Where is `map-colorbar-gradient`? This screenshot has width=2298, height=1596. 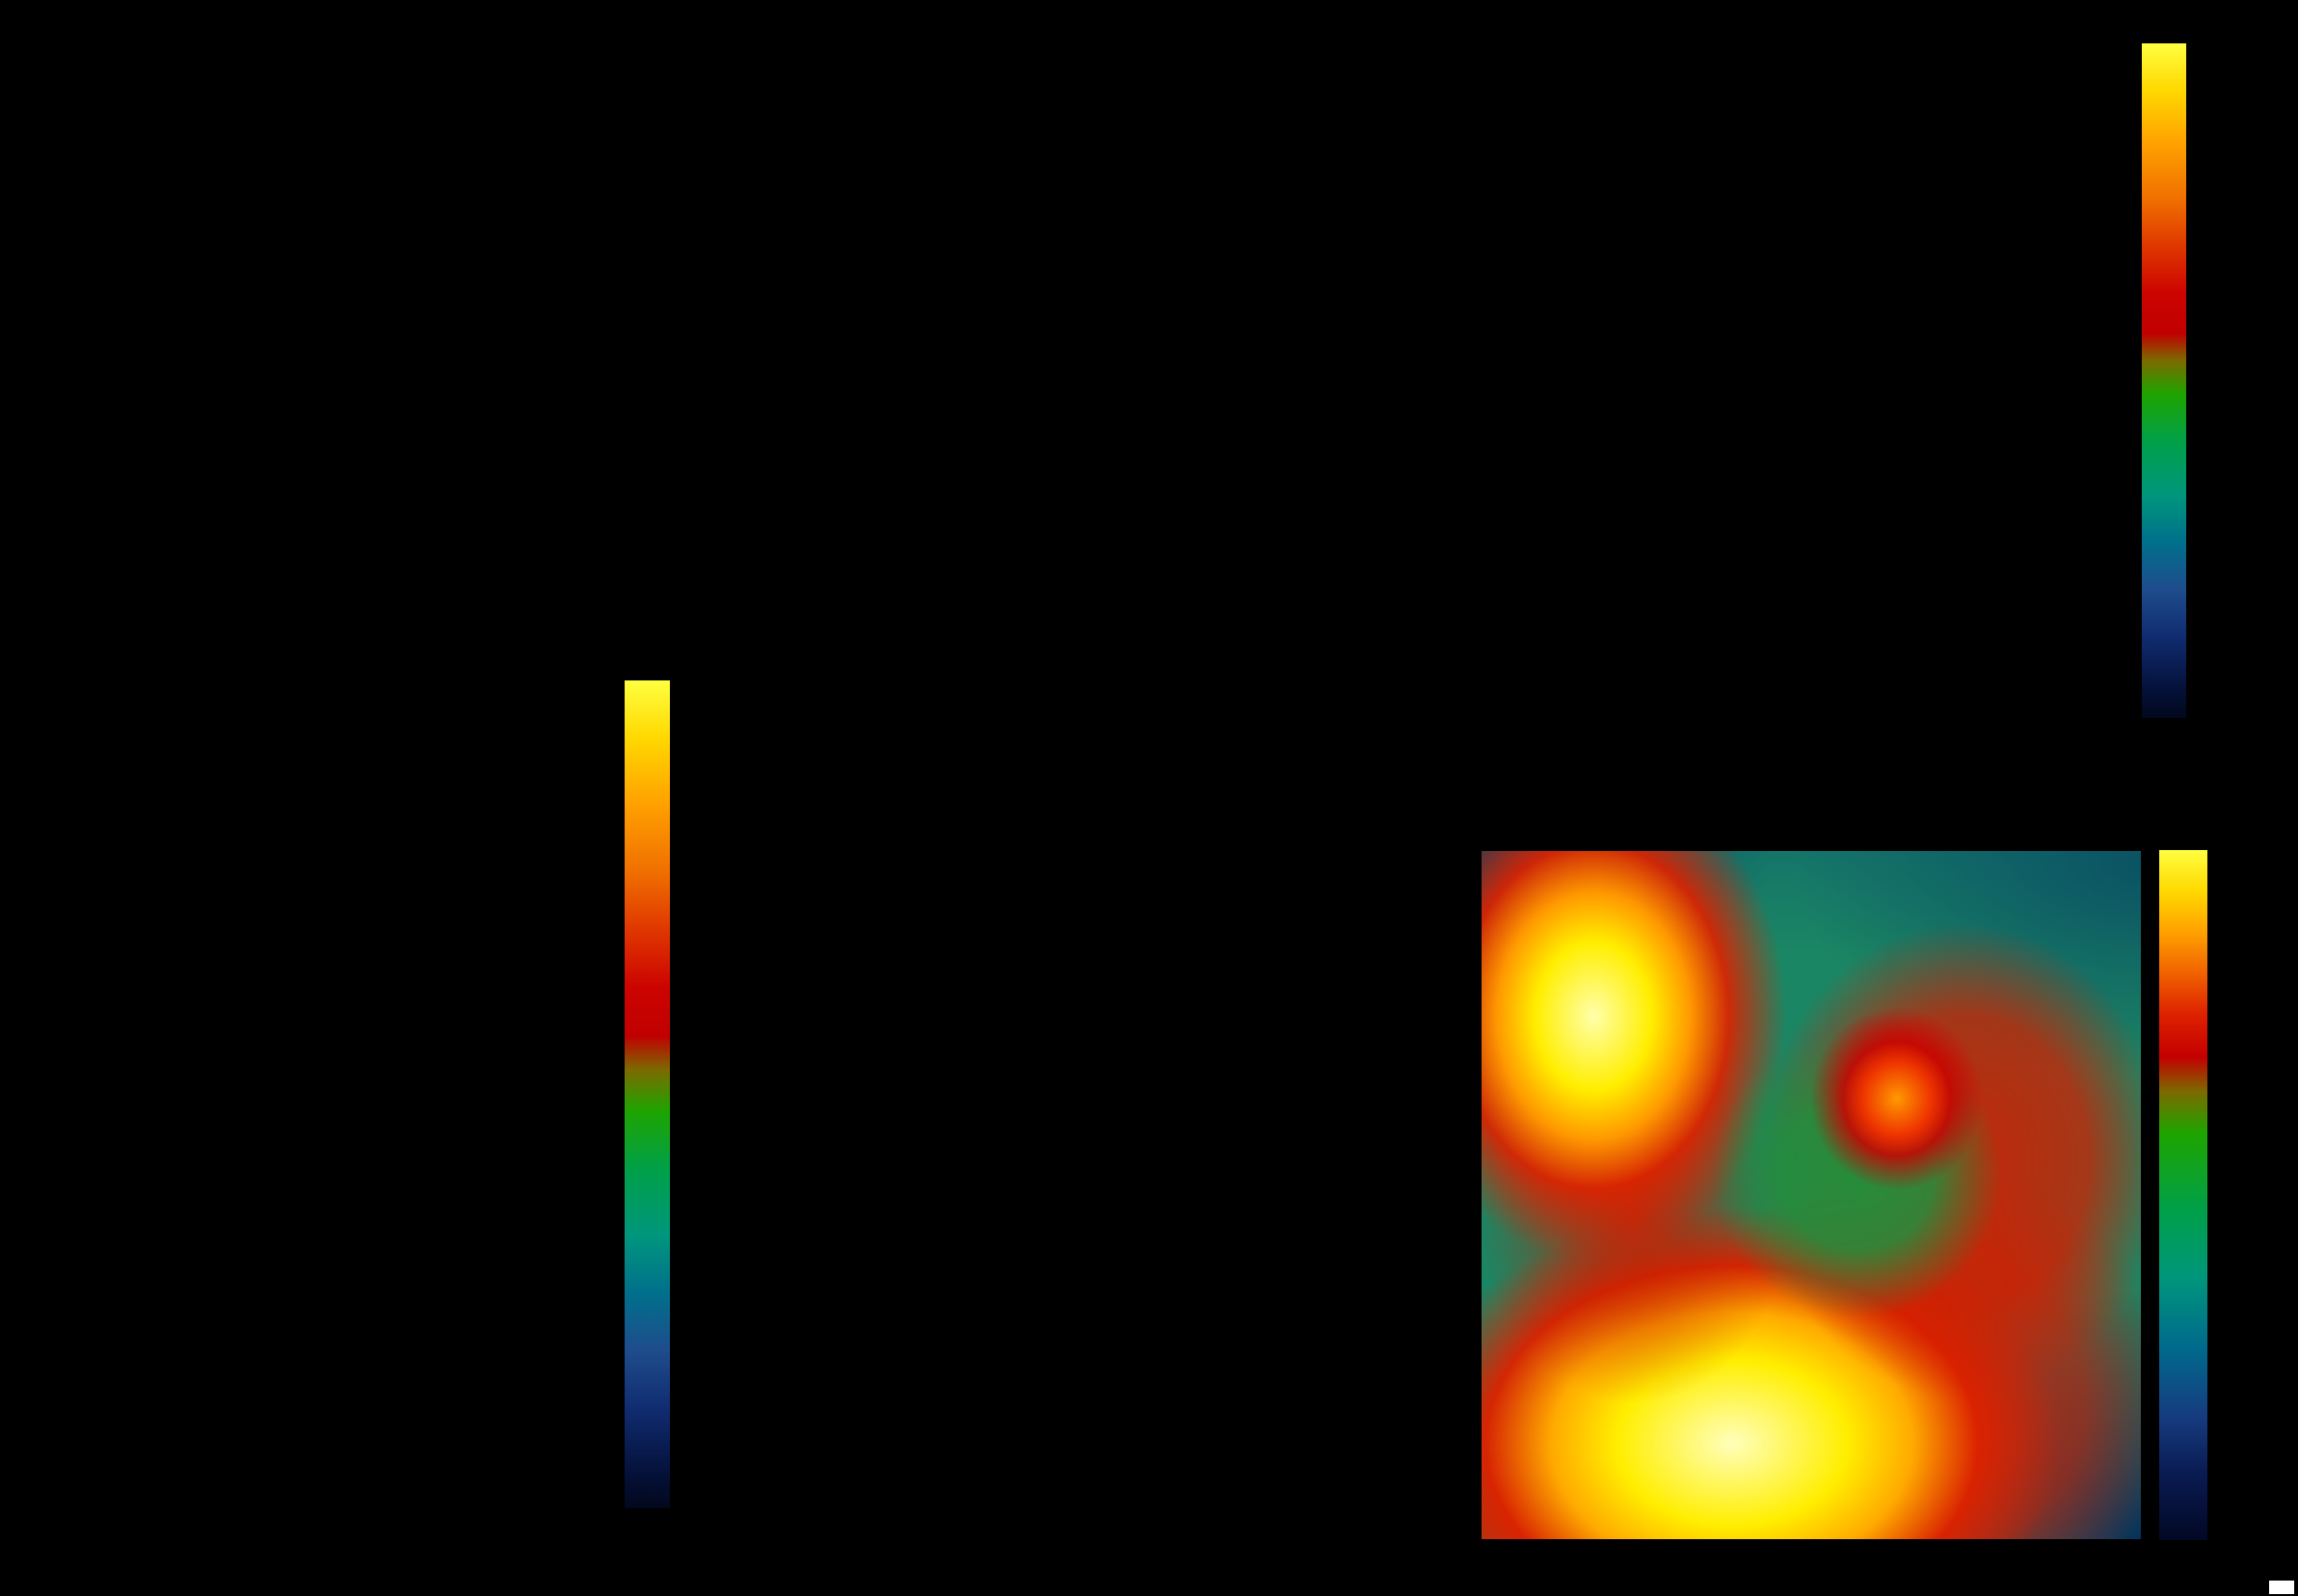
map-colorbar-gradient is located at coordinates (647, 1094).